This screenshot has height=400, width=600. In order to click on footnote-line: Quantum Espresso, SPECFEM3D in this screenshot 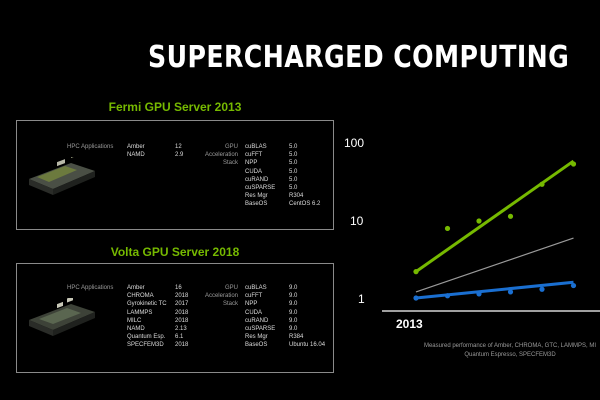, I will do `click(510, 355)`.